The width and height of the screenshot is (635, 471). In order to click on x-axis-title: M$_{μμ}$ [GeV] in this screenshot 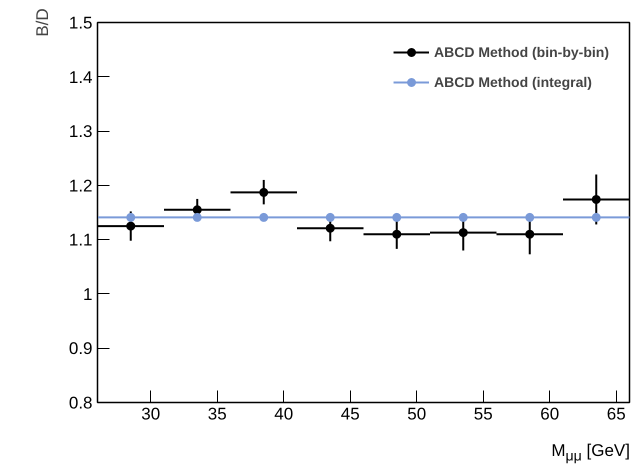, I will do `click(590, 453)`.